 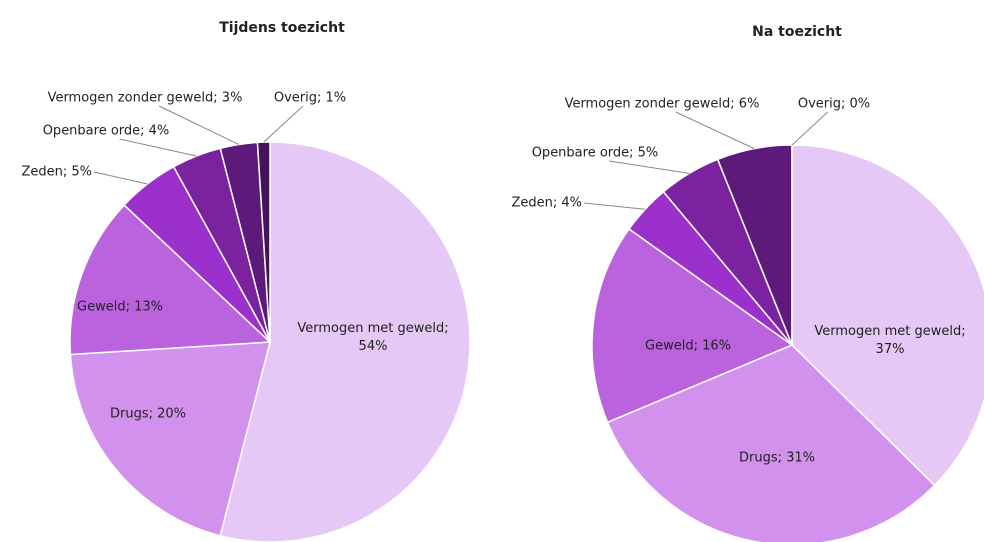 I want to click on data-label: Openbare orde; 4%, so click(x=106, y=131).